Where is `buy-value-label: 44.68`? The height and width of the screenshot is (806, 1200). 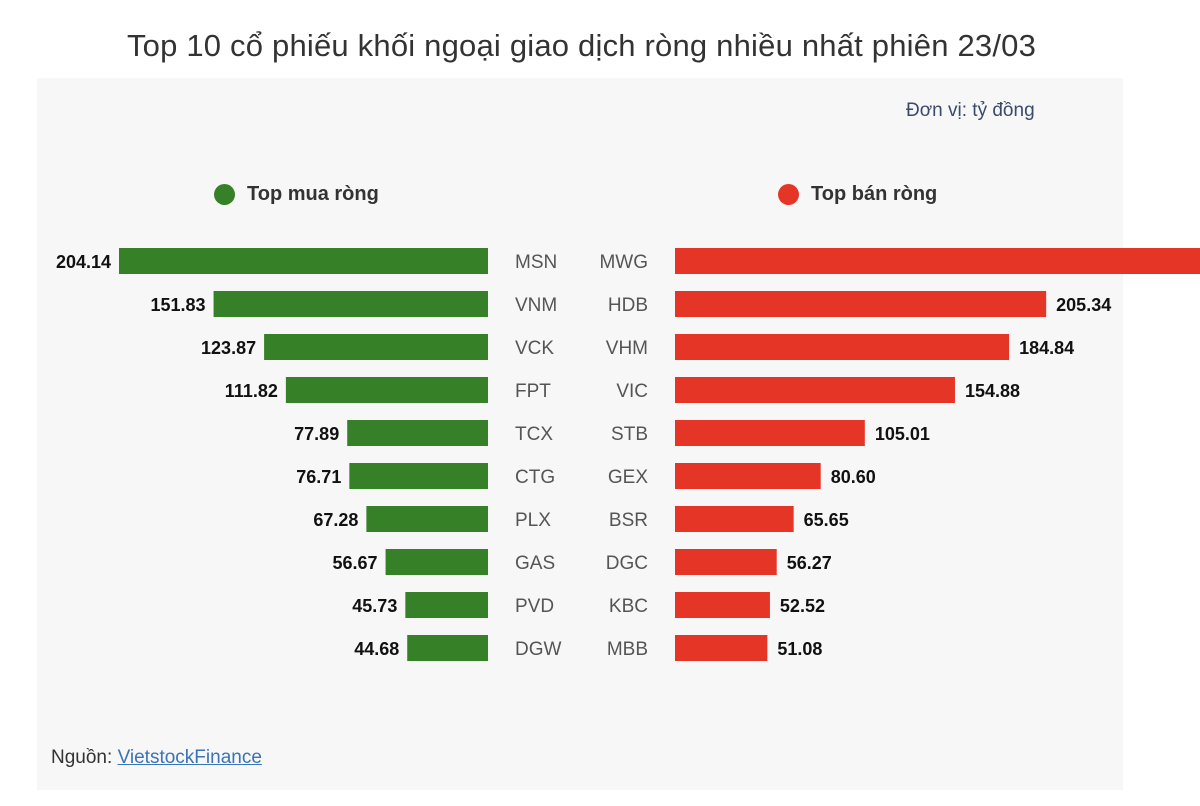
buy-value-label: 44.68 is located at coordinates (376, 649).